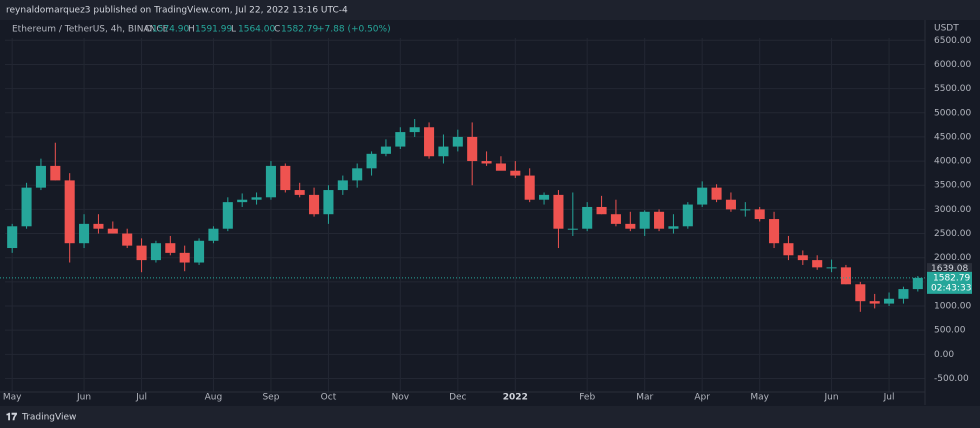 The height and width of the screenshot is (428, 980). I want to click on x-tick-label: Nov, so click(401, 398).